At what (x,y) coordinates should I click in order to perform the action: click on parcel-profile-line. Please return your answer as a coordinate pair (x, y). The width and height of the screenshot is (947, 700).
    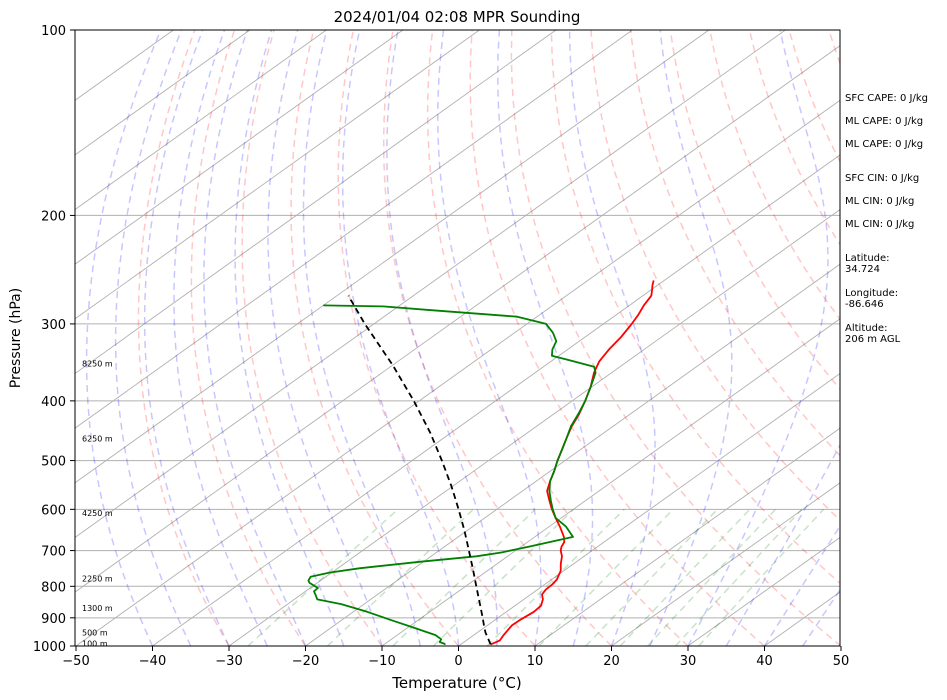
    Looking at the image, I should click on (419, 470).